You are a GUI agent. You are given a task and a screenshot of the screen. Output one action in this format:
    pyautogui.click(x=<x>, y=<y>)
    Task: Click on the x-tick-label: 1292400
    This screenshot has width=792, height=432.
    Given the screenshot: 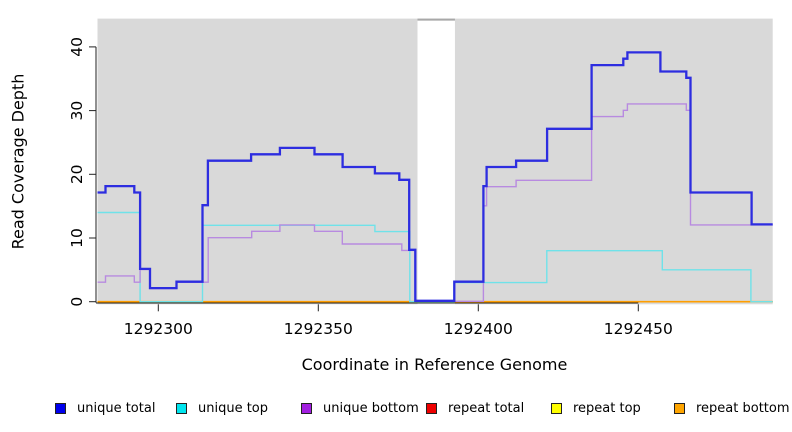 What is the action you would take?
    pyautogui.click(x=478, y=329)
    